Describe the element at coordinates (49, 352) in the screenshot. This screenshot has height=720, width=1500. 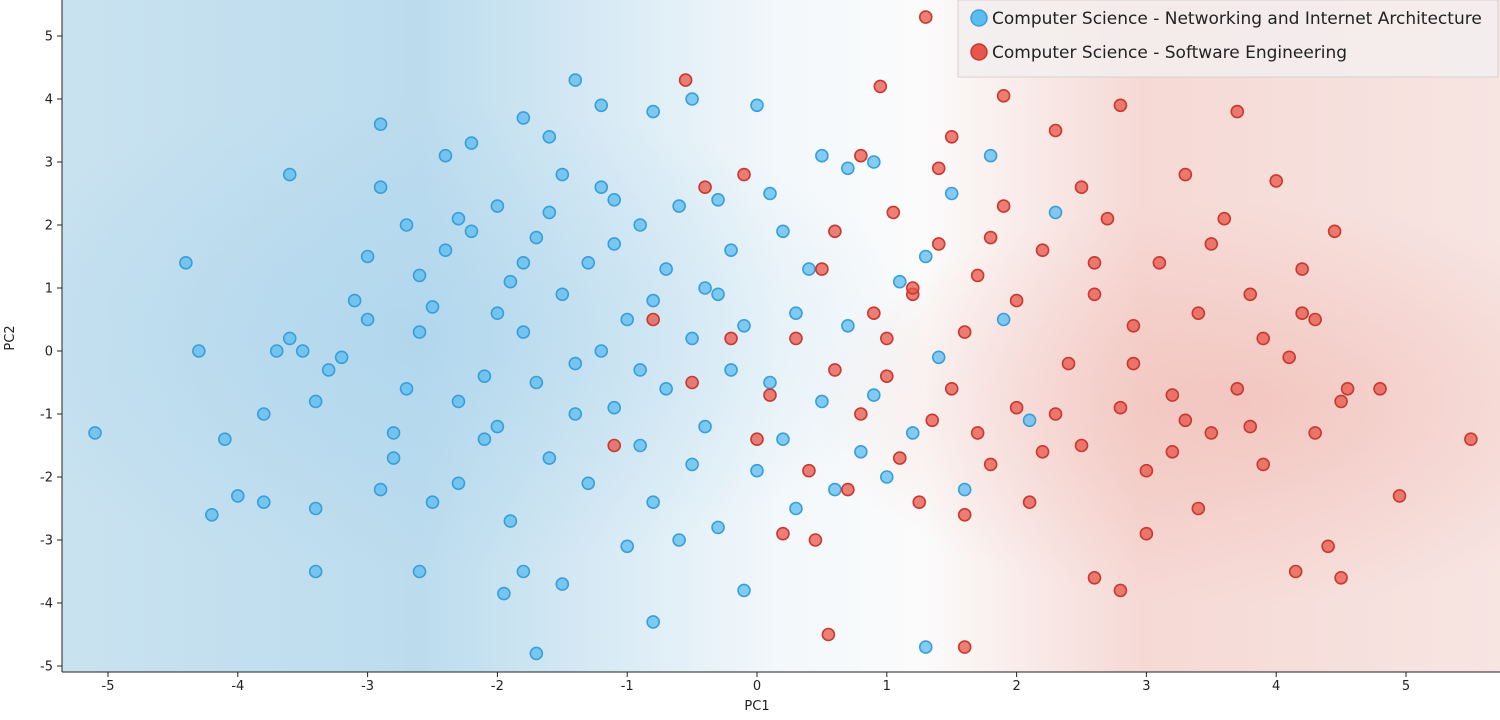
I see `y-tick-label: 0` at that location.